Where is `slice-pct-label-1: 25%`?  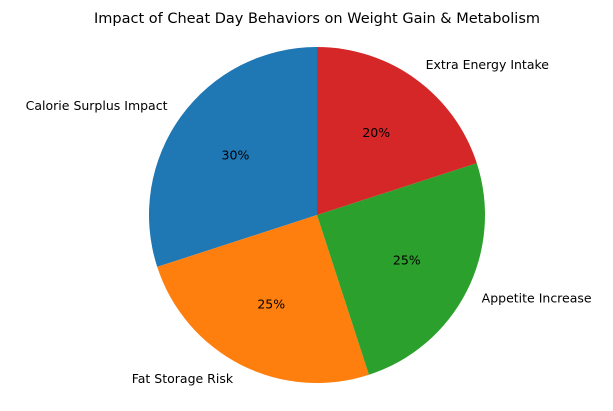 slice-pct-label-1: 25% is located at coordinates (271, 303).